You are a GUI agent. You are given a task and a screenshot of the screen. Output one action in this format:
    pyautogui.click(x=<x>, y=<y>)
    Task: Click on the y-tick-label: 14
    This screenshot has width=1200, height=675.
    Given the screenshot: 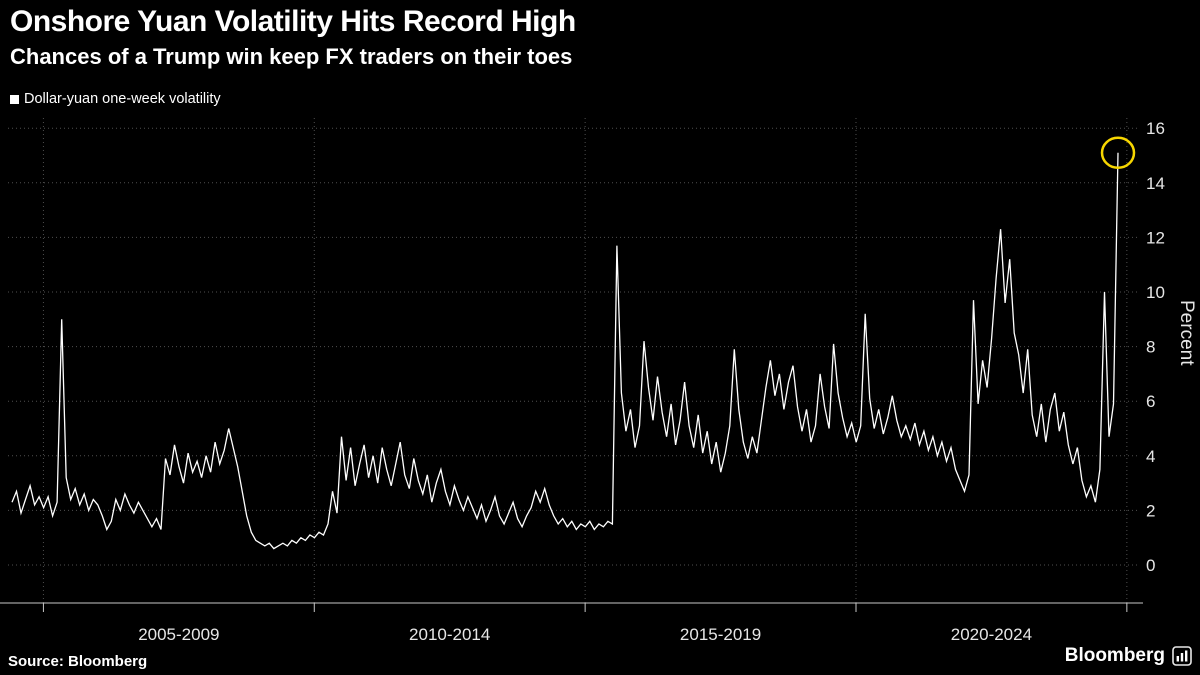 What is the action you would take?
    pyautogui.click(x=1155, y=183)
    